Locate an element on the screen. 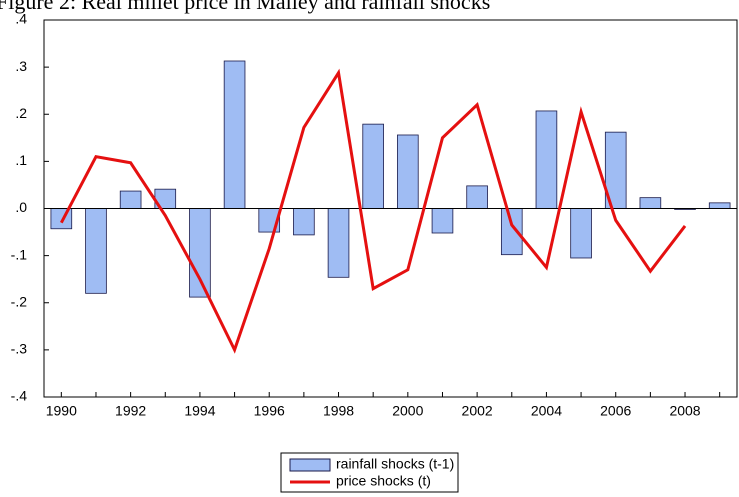 The width and height of the screenshot is (739, 497). y-tick-label: .3 is located at coordinates (21, 66).